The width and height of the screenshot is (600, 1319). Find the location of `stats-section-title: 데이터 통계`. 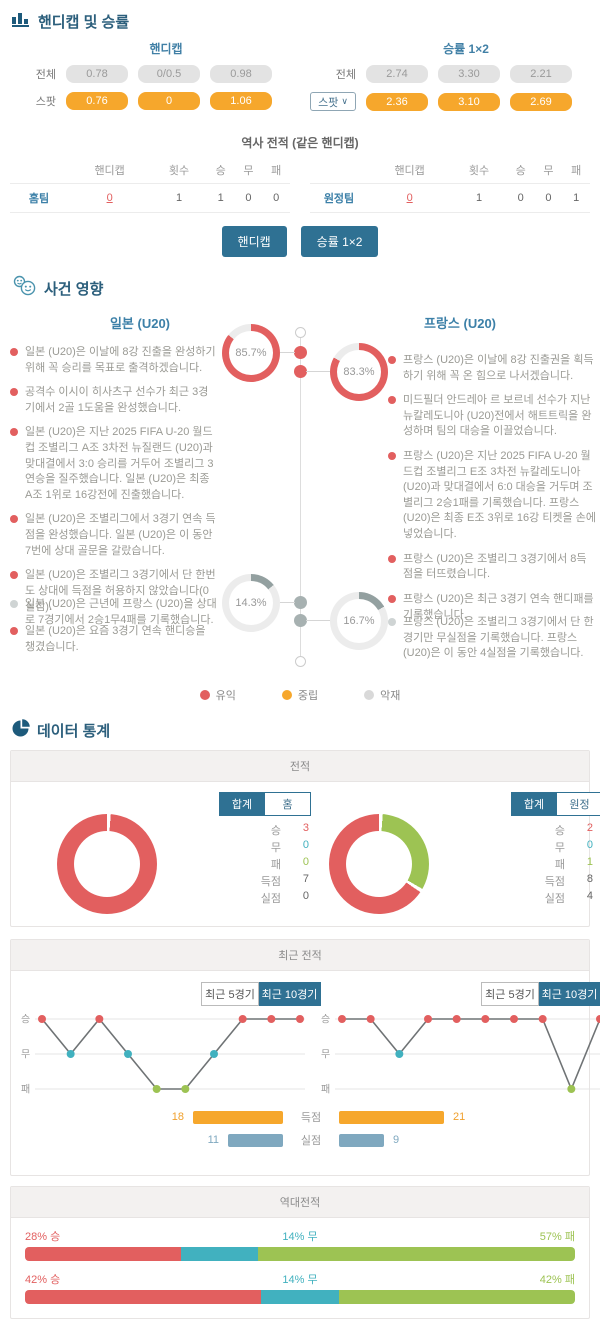

stats-section-title: 데이터 통계 is located at coordinates (74, 731).